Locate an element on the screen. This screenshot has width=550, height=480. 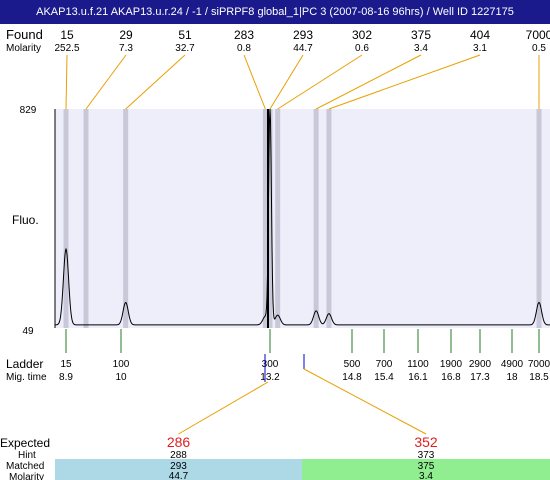
found-molarity-label: 32.7 is located at coordinates (185, 48).